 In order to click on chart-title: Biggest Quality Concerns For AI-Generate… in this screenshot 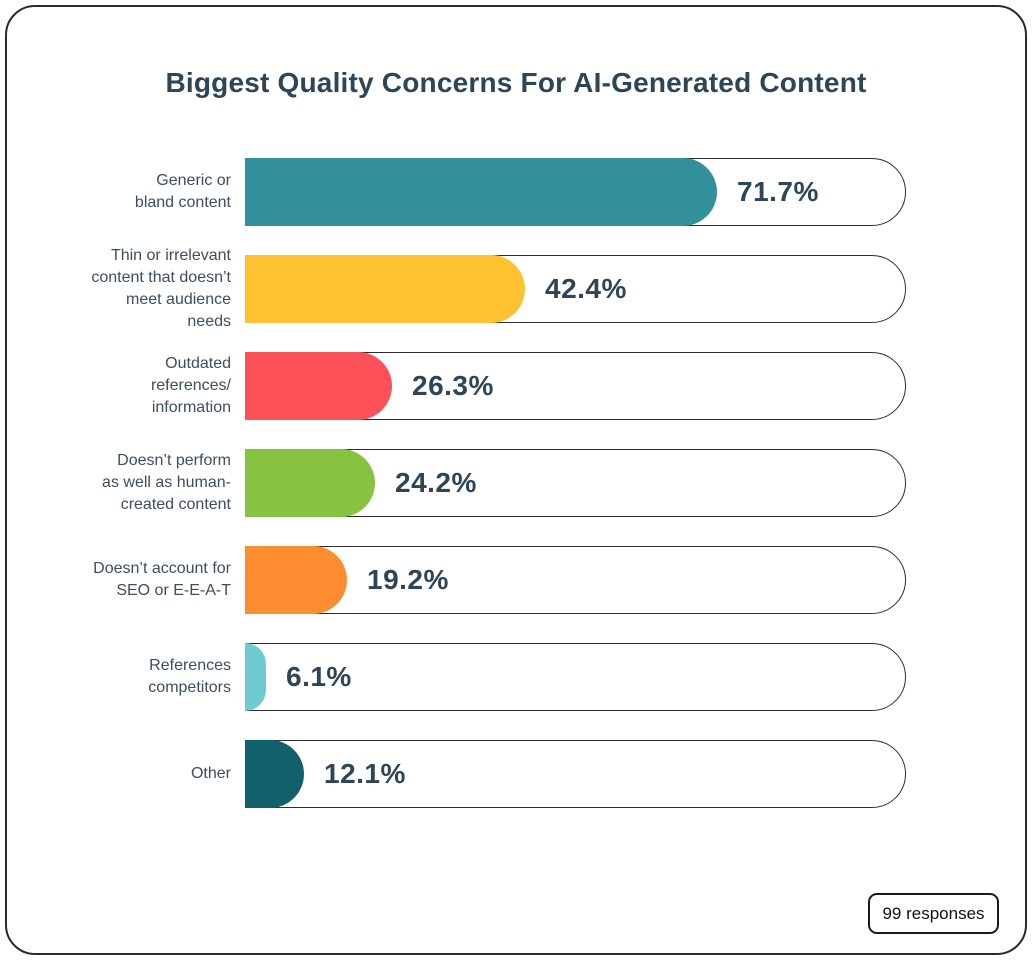, I will do `click(516, 82)`.